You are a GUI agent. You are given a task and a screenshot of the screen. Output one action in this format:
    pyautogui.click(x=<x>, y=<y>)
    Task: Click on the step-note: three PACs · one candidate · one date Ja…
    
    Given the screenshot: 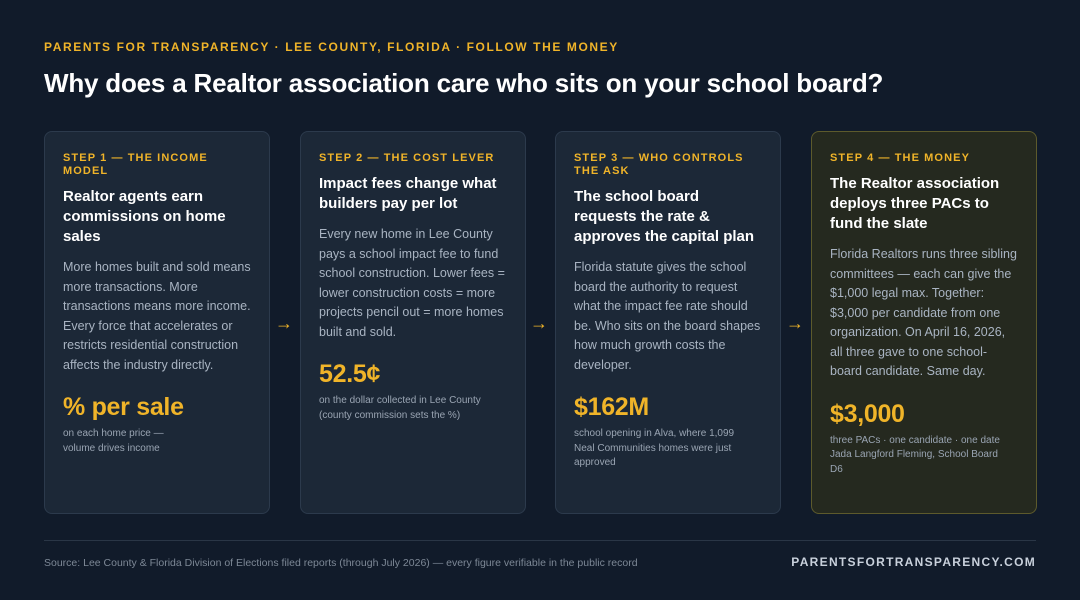 What is the action you would take?
    pyautogui.click(x=924, y=456)
    